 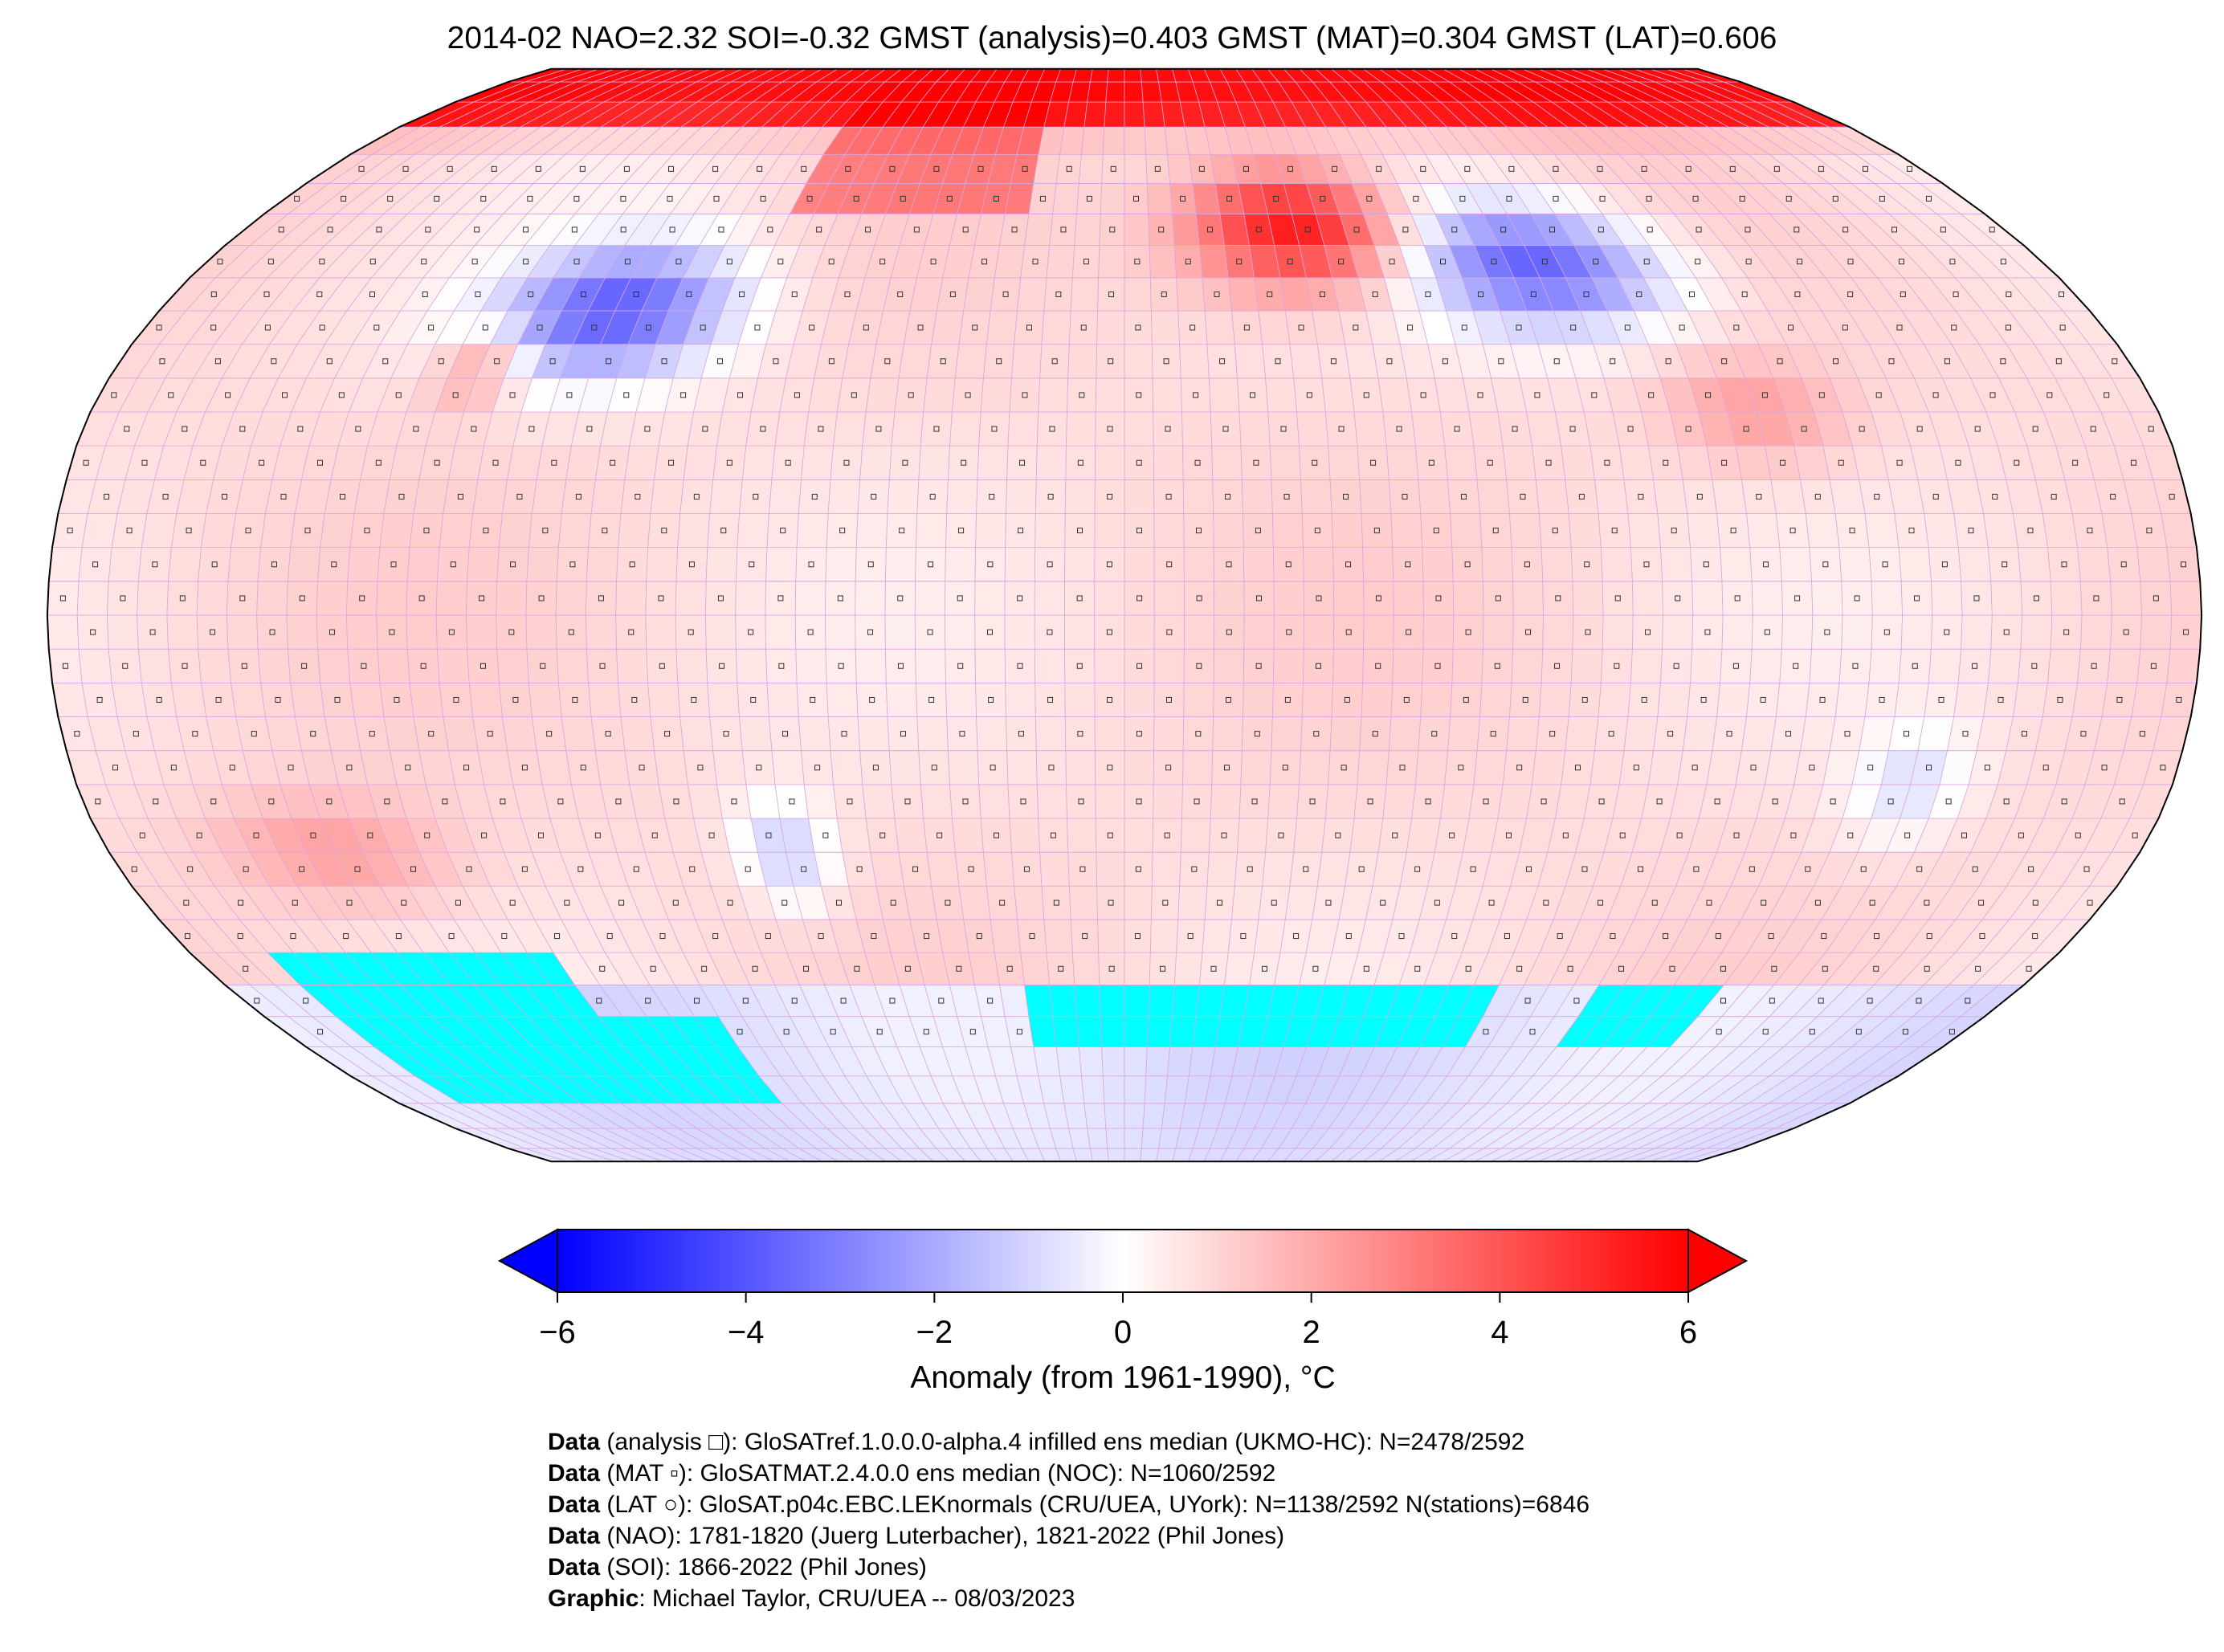 I want to click on colorbar-tick-label: −2, so click(x=934, y=1332).